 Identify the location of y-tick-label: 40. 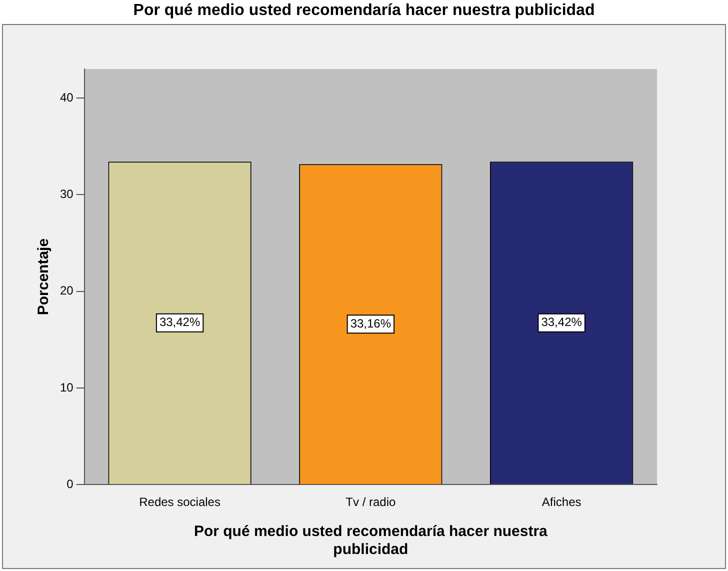
(67, 97).